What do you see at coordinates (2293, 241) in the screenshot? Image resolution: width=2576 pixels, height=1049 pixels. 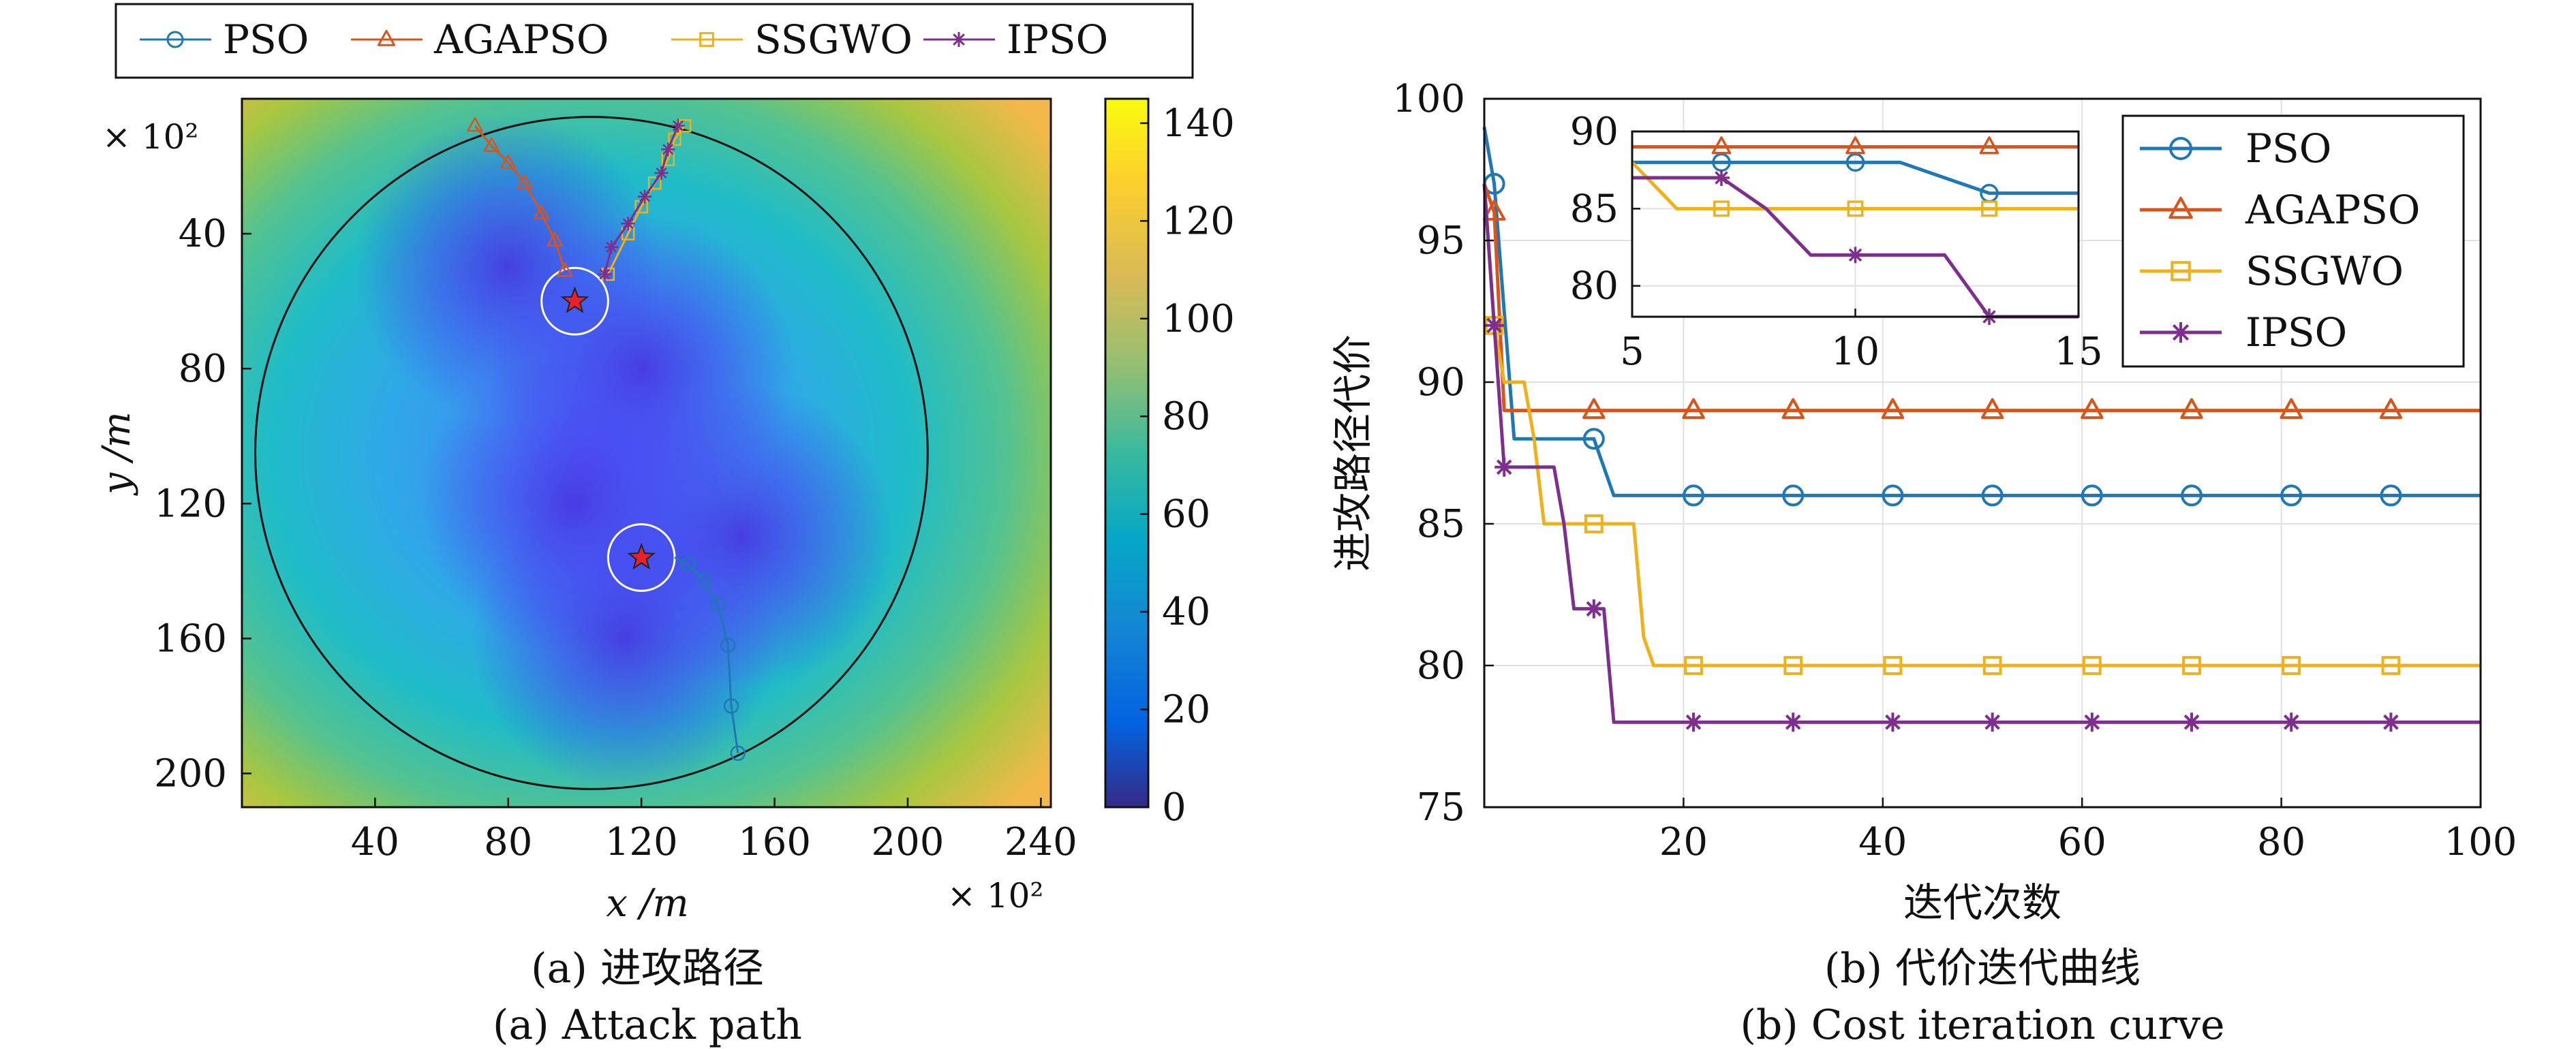 I see `panel-b-legend: PSO AGAPSO SSGWO IPSO` at bounding box center [2293, 241].